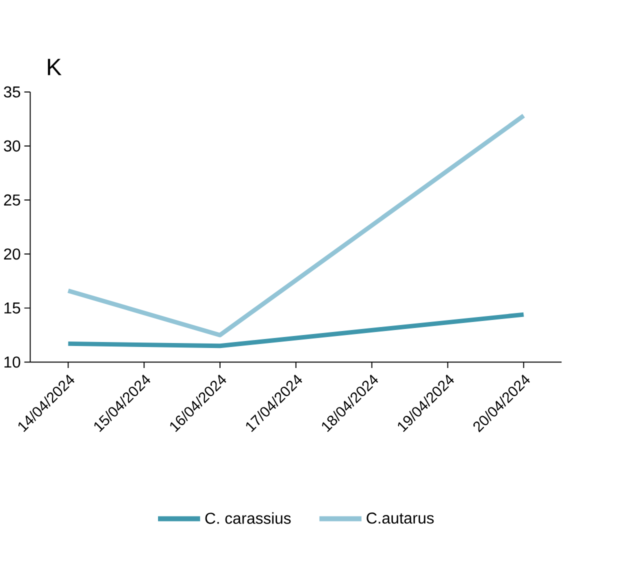 The width and height of the screenshot is (635, 573). What do you see at coordinates (12, 146) in the screenshot?
I see `y-tick-label: 30` at bounding box center [12, 146].